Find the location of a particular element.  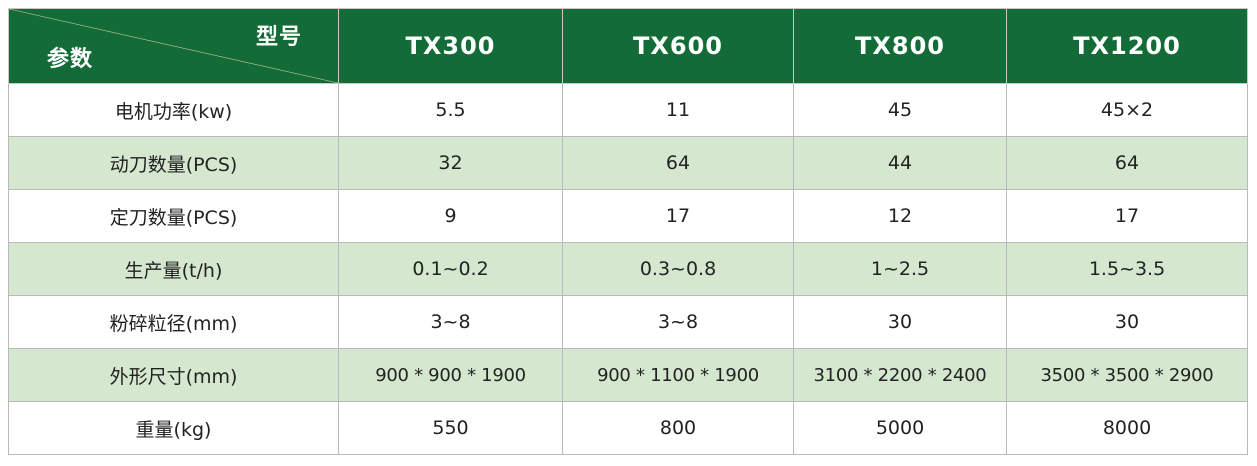

table-cell: 45×2 is located at coordinates (1127, 110).